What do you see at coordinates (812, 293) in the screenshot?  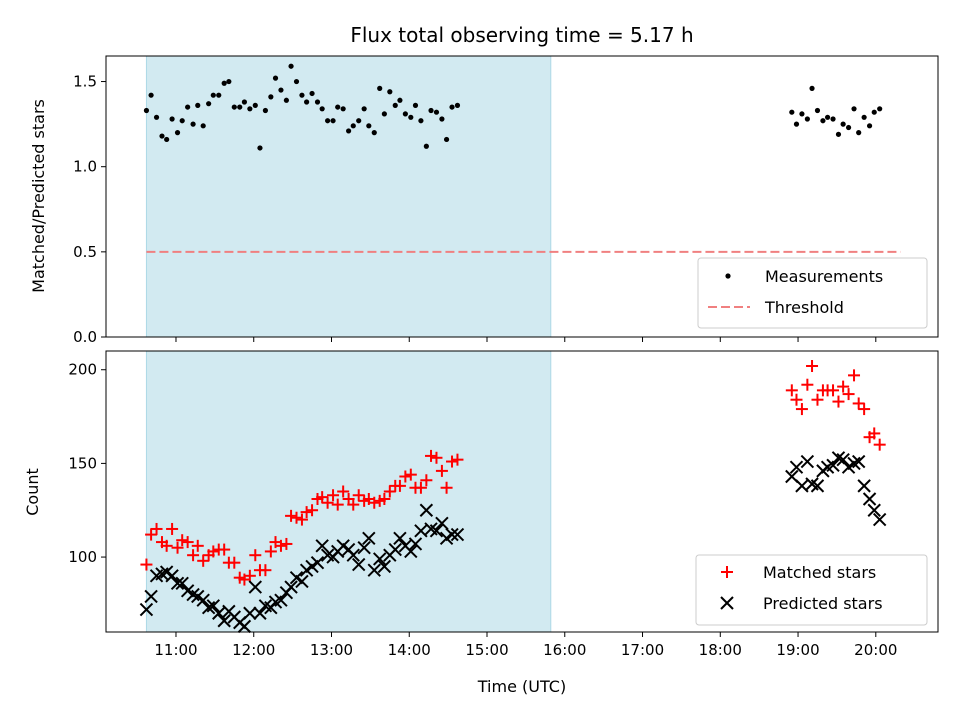 I see `top-legend: Measurements Threshold` at bounding box center [812, 293].